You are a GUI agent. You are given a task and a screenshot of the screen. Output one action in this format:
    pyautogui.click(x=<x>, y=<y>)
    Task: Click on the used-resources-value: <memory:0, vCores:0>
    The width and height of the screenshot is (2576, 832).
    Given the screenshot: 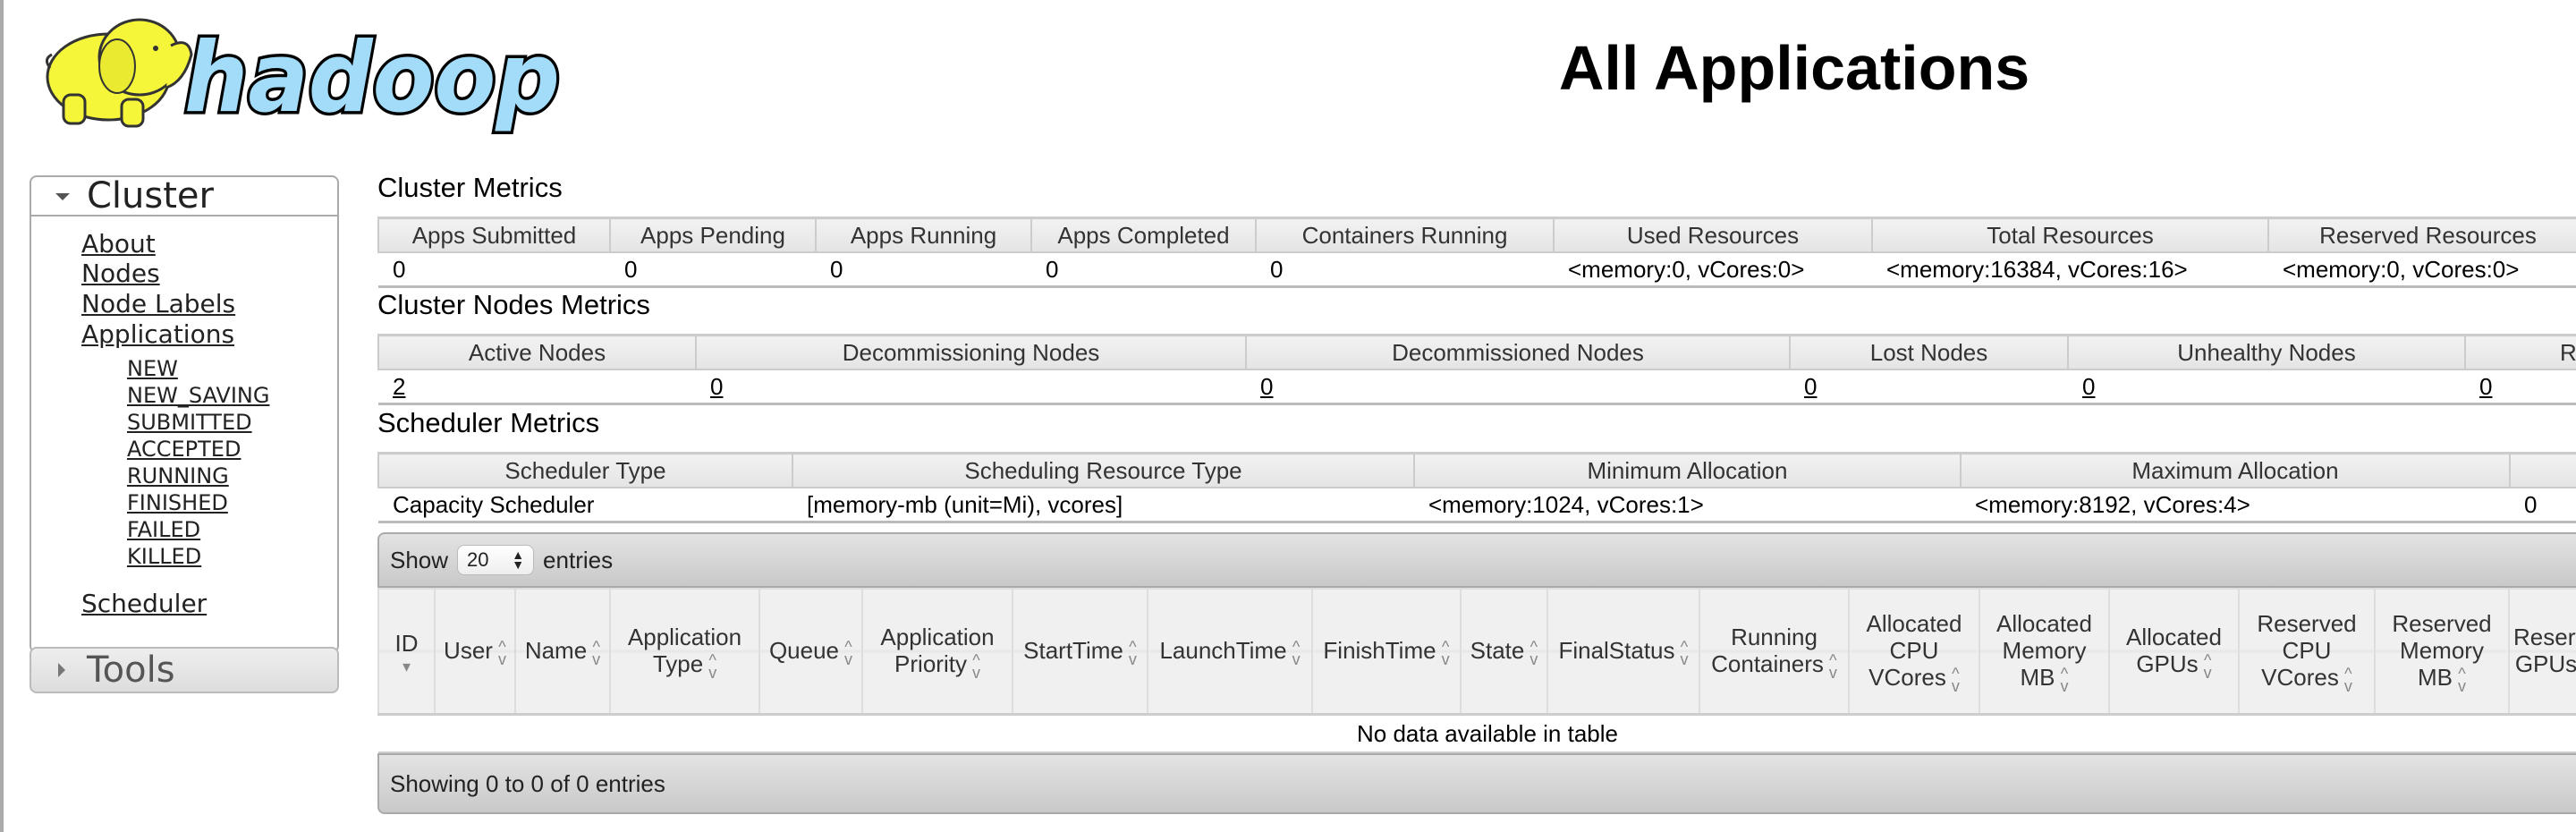 What is the action you would take?
    pyautogui.click(x=1713, y=270)
    